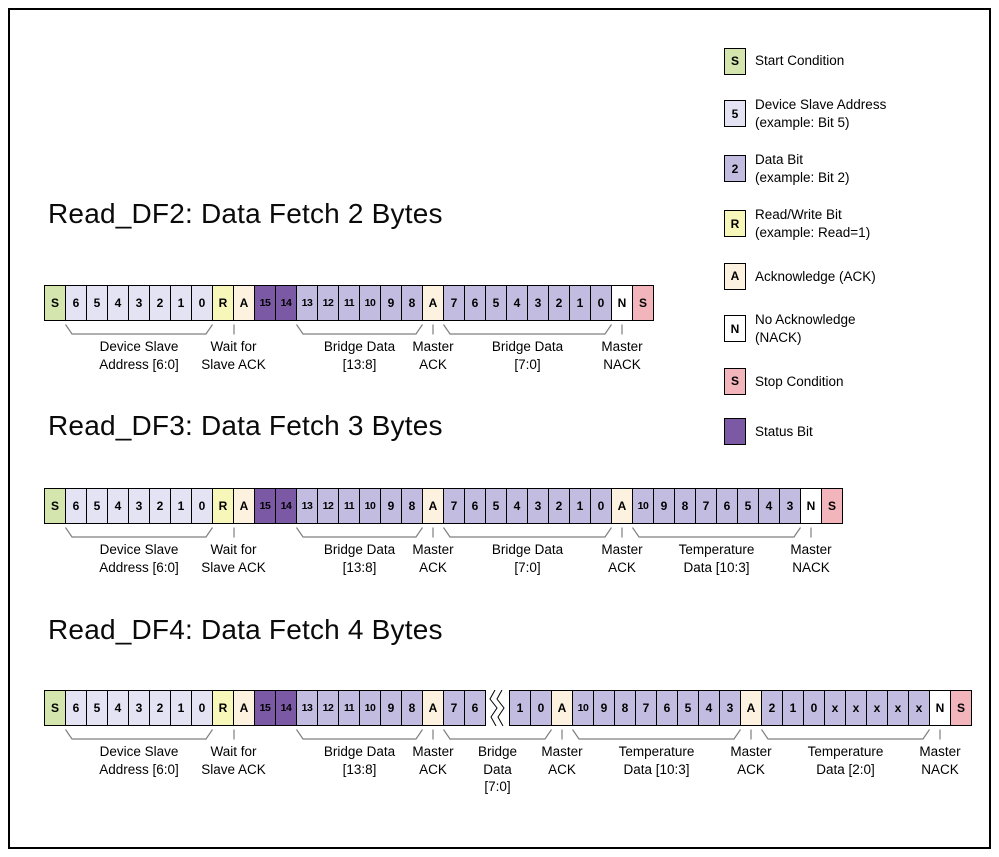 The image size is (999, 857). I want to click on bit-cell-start: S, so click(55, 708).